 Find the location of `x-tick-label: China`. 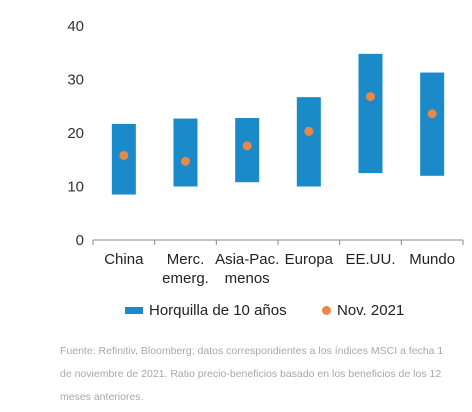

x-tick-label: China is located at coordinates (124, 259).